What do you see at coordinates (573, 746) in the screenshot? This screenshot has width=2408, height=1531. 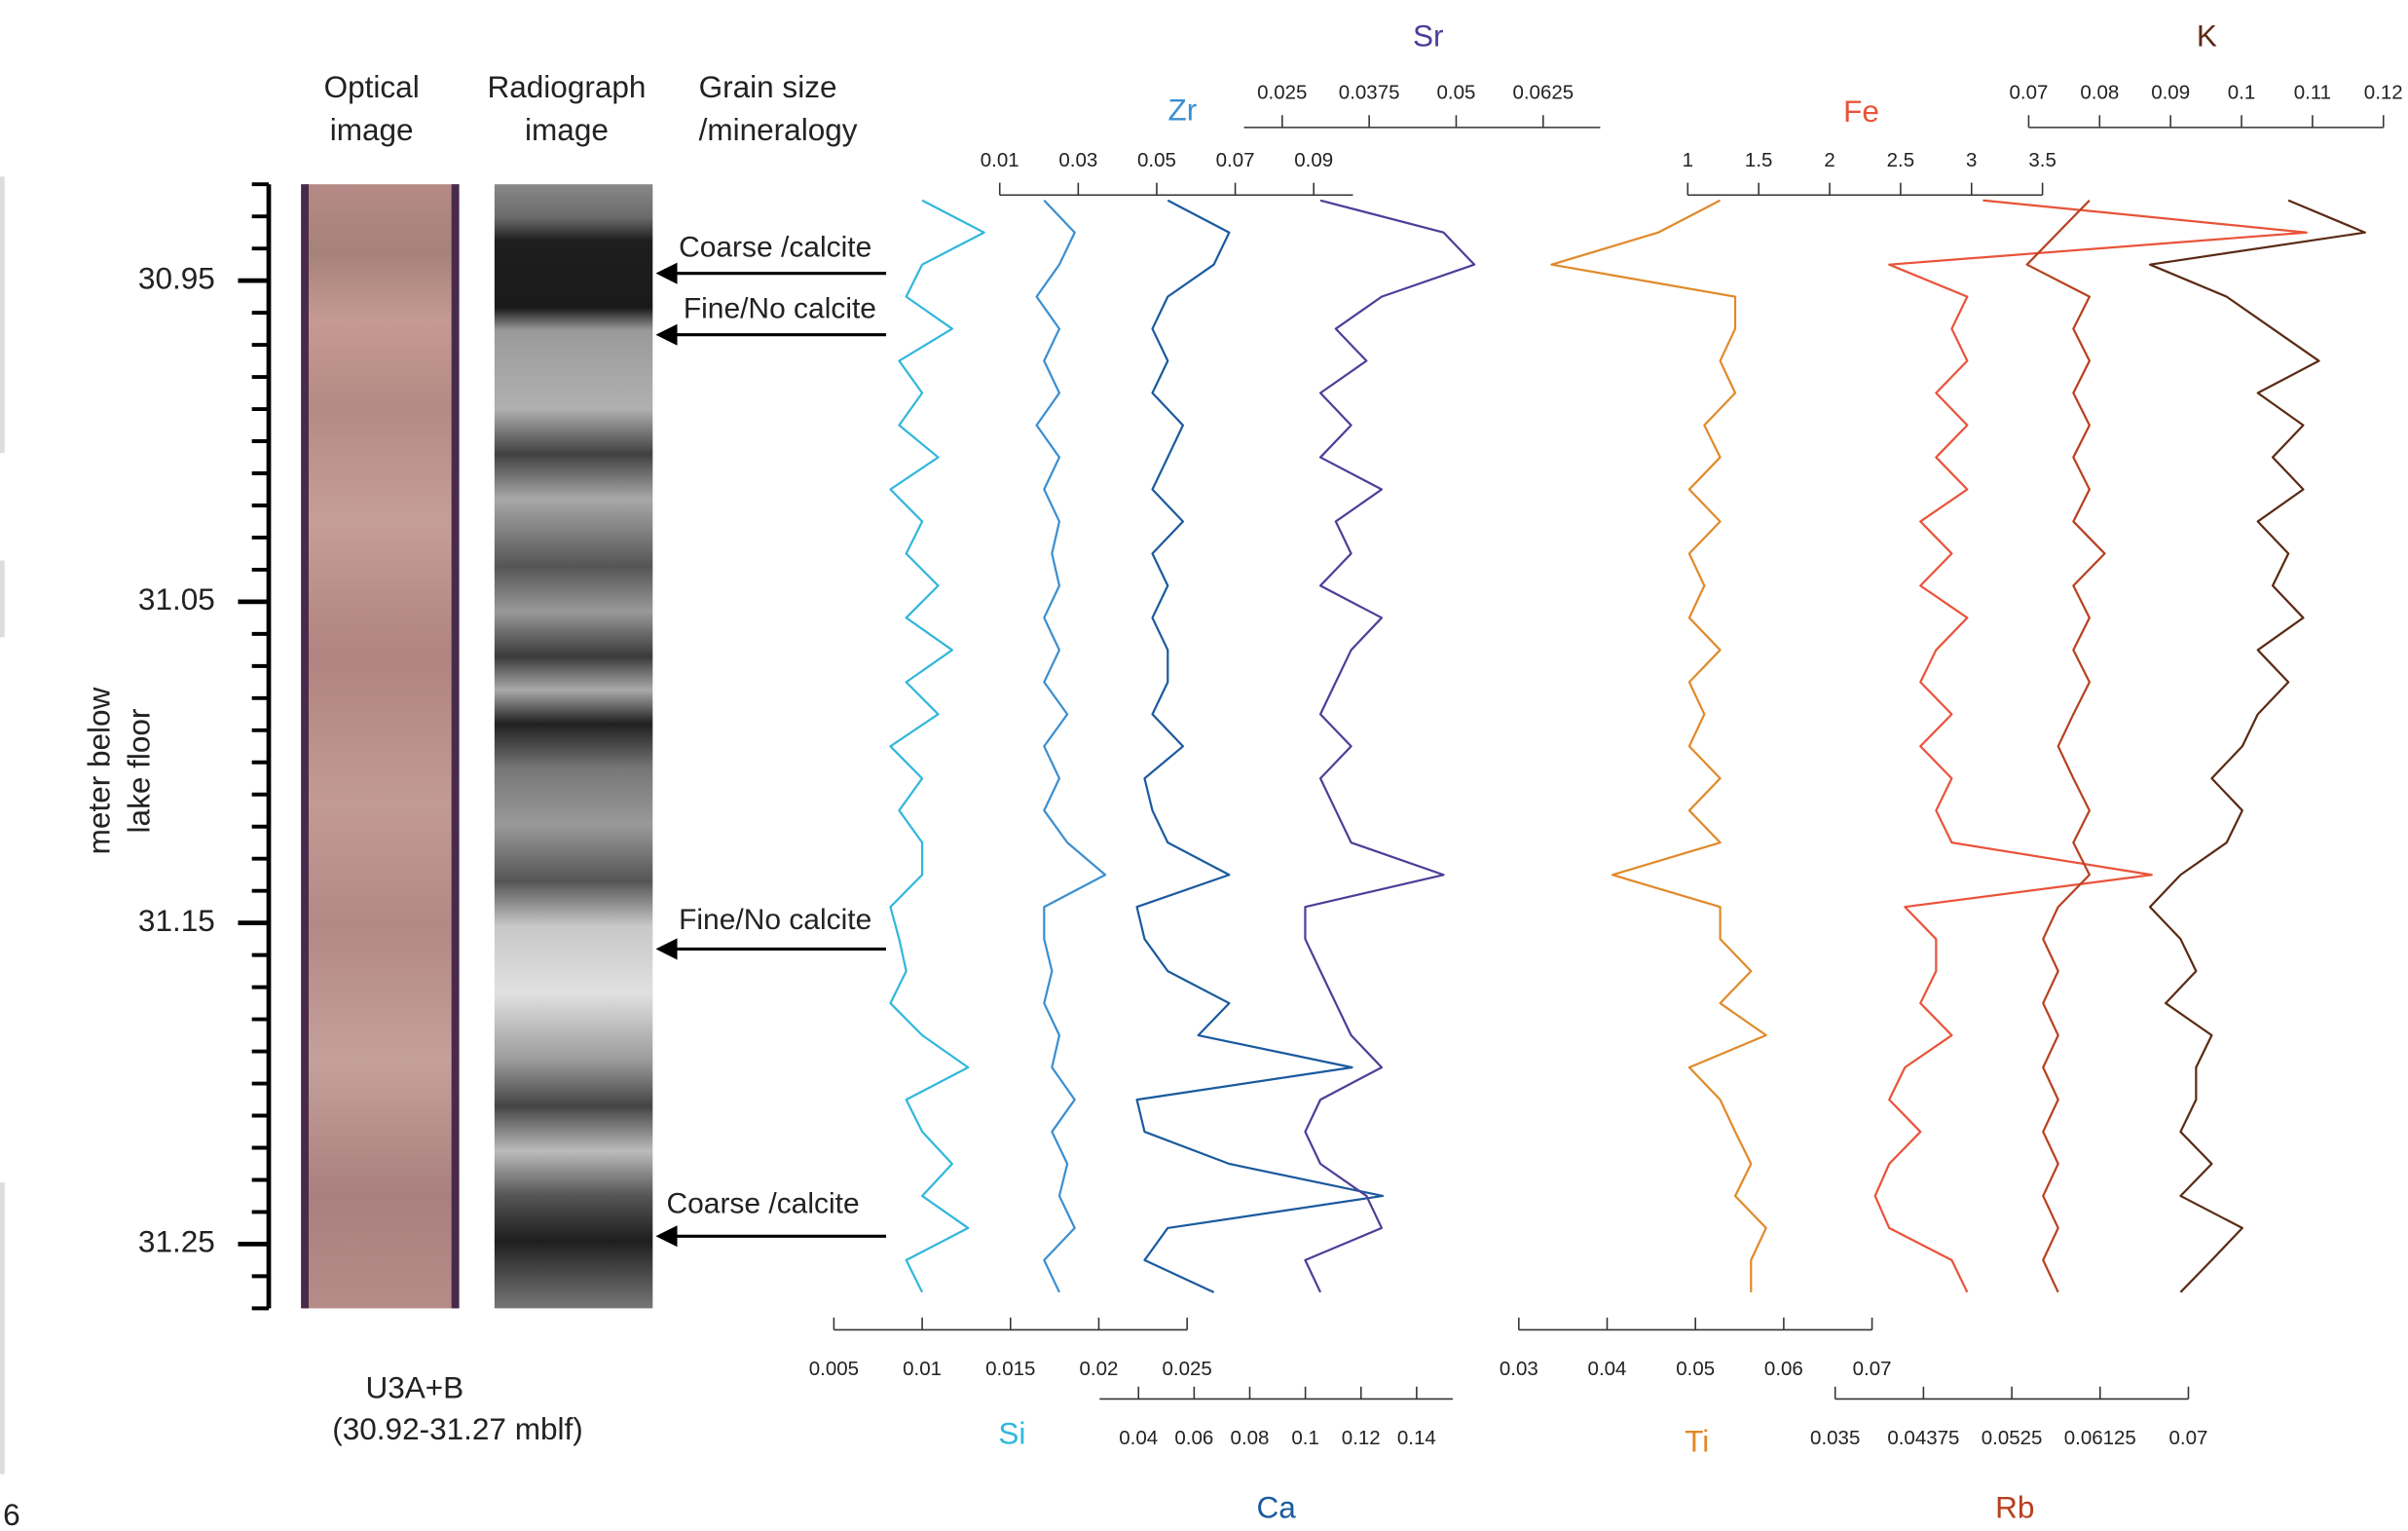 I see `radiograph-image` at bounding box center [573, 746].